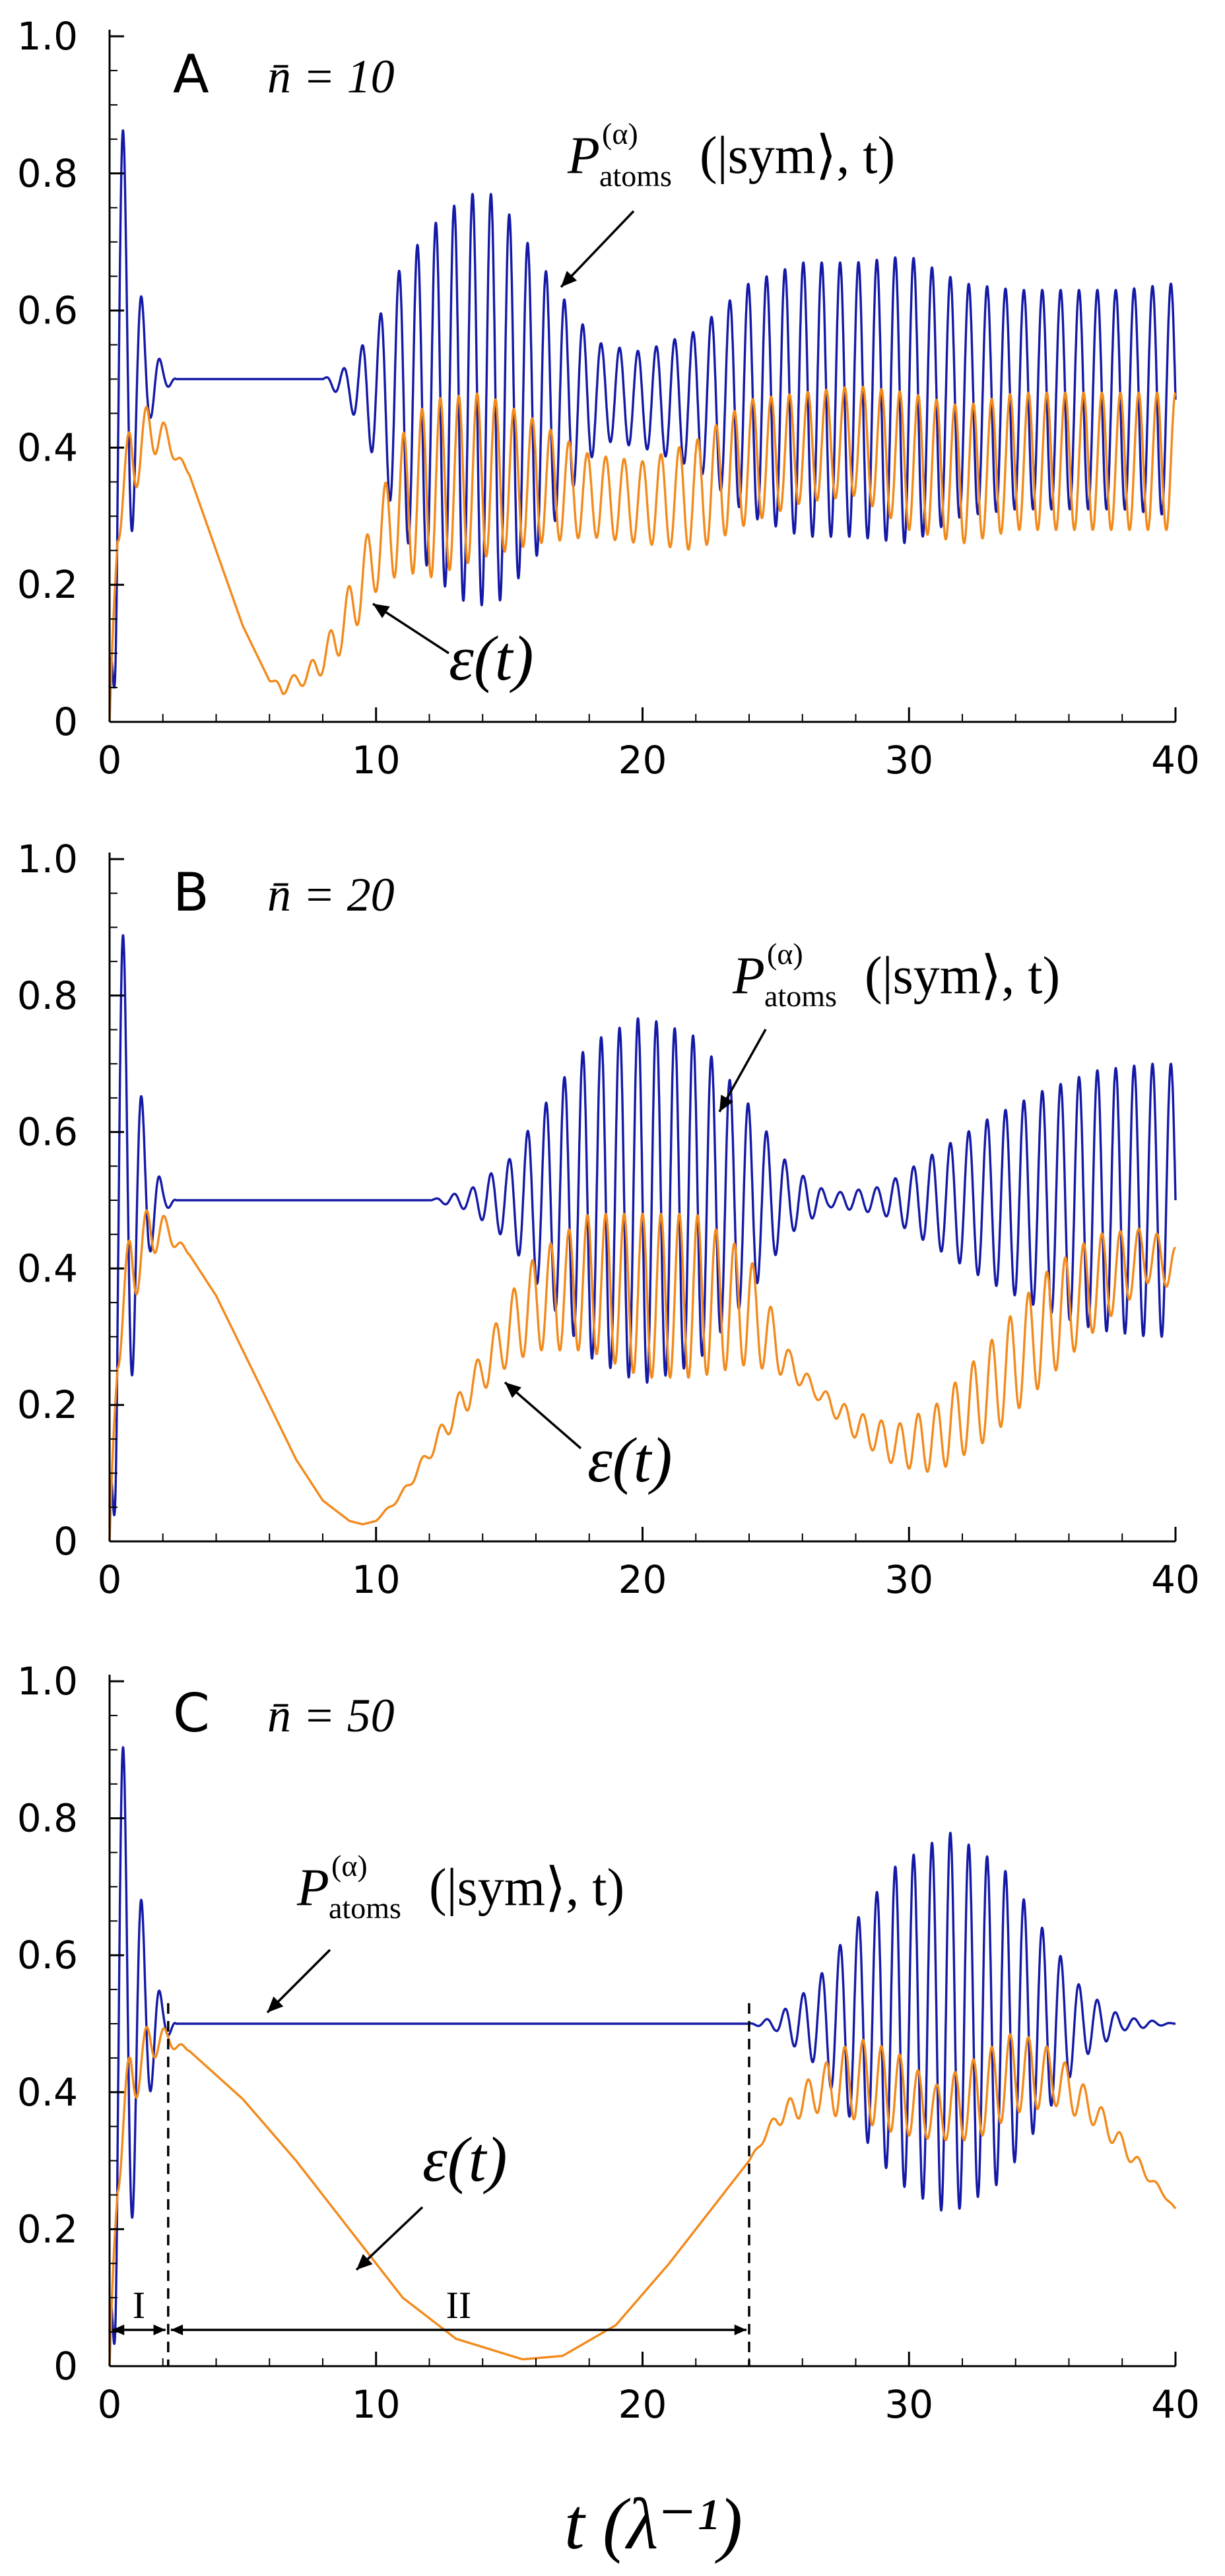 The image size is (1225, 2576). What do you see at coordinates (331, 76) in the screenshot?
I see `nbar-label: n̄ = 10` at bounding box center [331, 76].